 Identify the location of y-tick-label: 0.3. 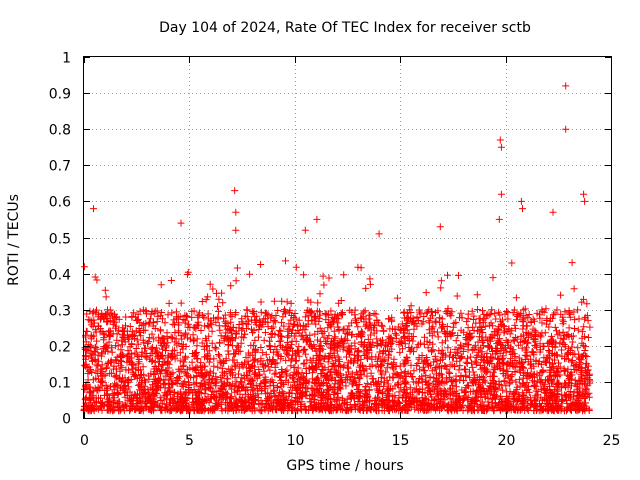
(60, 312).